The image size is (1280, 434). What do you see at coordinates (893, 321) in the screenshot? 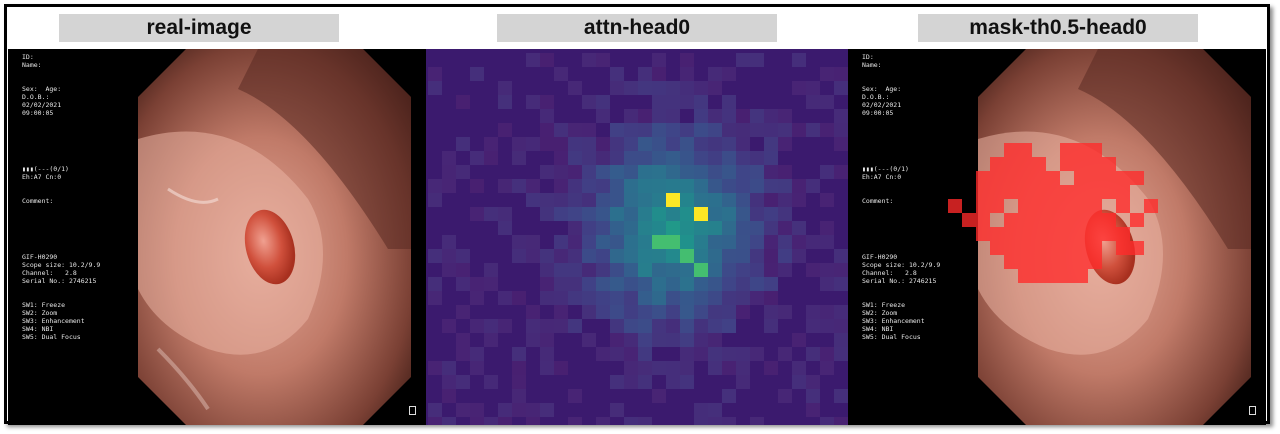
I see `sw3-label: SW3: Enhancement` at bounding box center [893, 321].